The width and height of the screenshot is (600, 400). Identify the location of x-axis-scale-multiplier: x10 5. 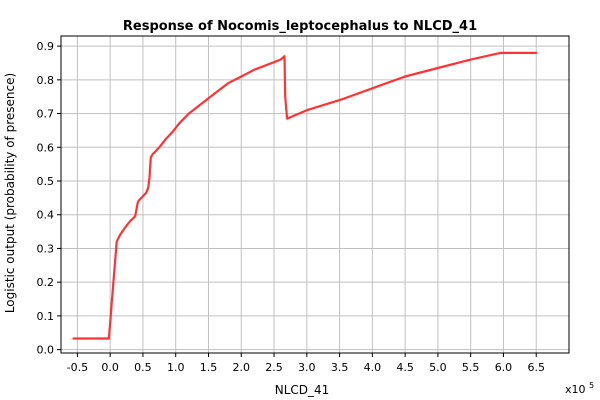
(579, 388).